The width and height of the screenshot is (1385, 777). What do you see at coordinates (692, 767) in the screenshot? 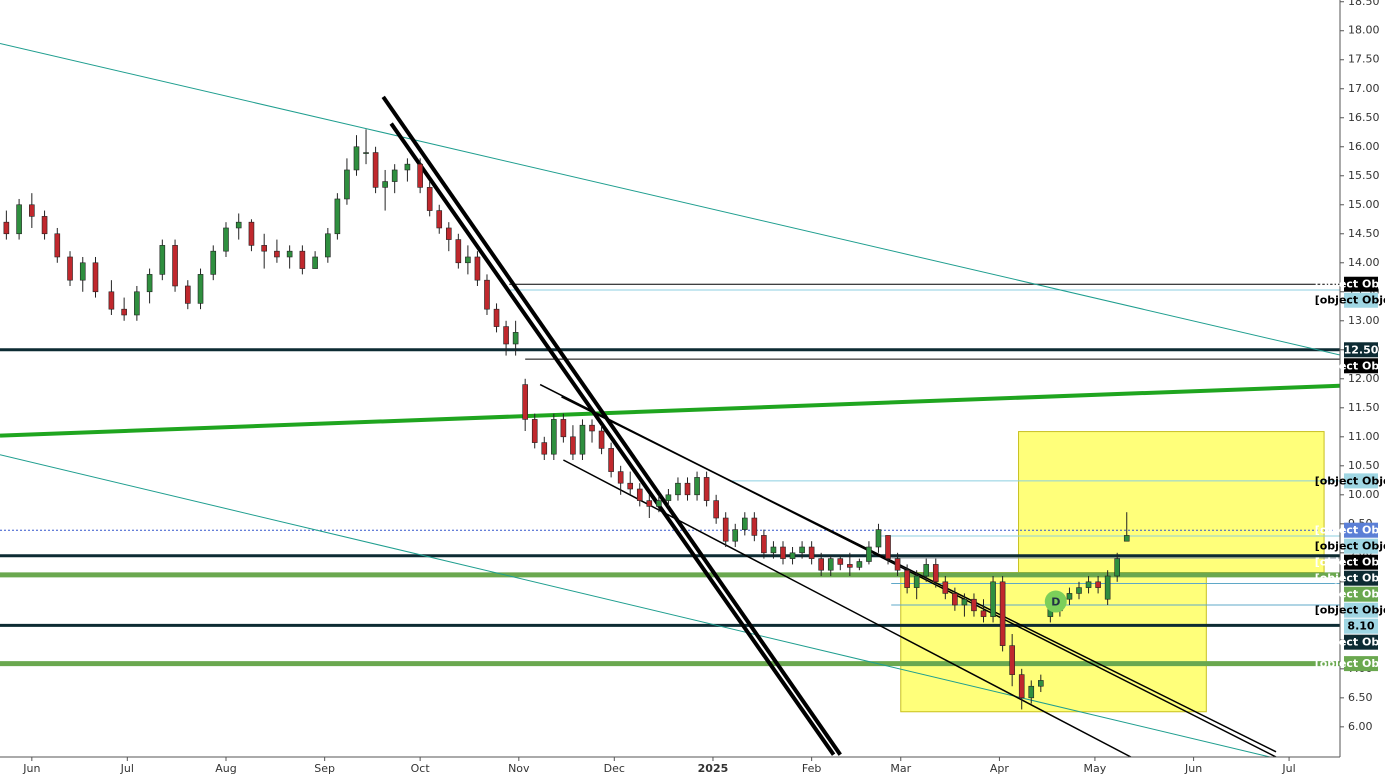
I see `axis-bg-bottom` at bounding box center [692, 767].